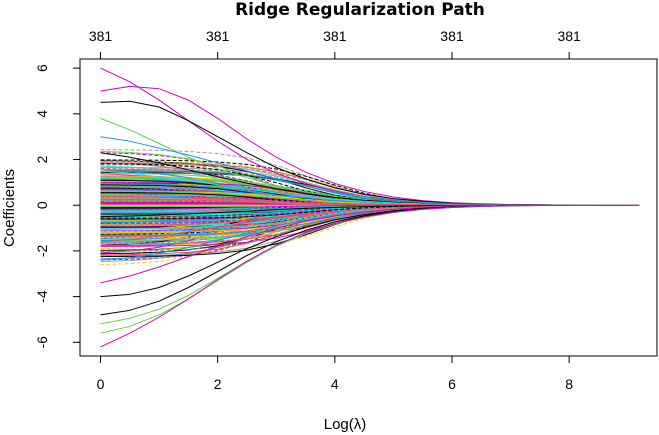 The width and height of the screenshot is (659, 435). I want to click on coefficient-path, so click(370, 182).